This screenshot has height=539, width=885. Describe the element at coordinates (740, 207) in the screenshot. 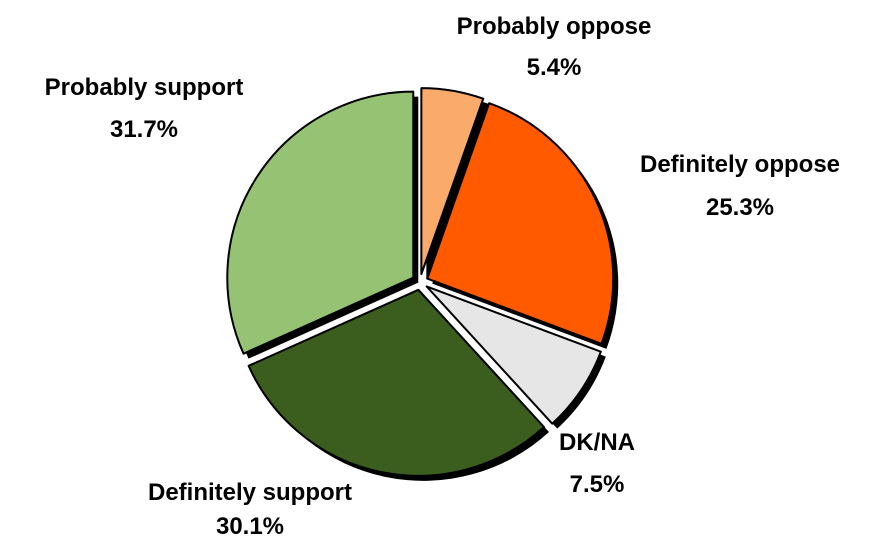

I see `label-definitely-oppose-value: 25.3%` at that location.